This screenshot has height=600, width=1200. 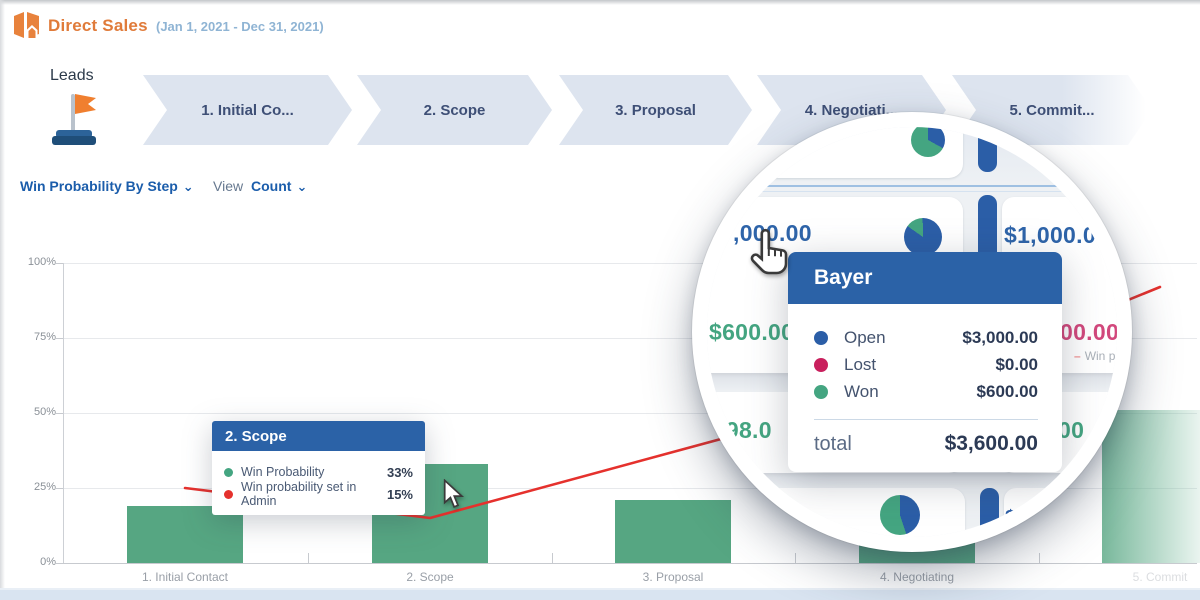 I want to click on step-scope: 2. Scope, so click(x=454, y=110).